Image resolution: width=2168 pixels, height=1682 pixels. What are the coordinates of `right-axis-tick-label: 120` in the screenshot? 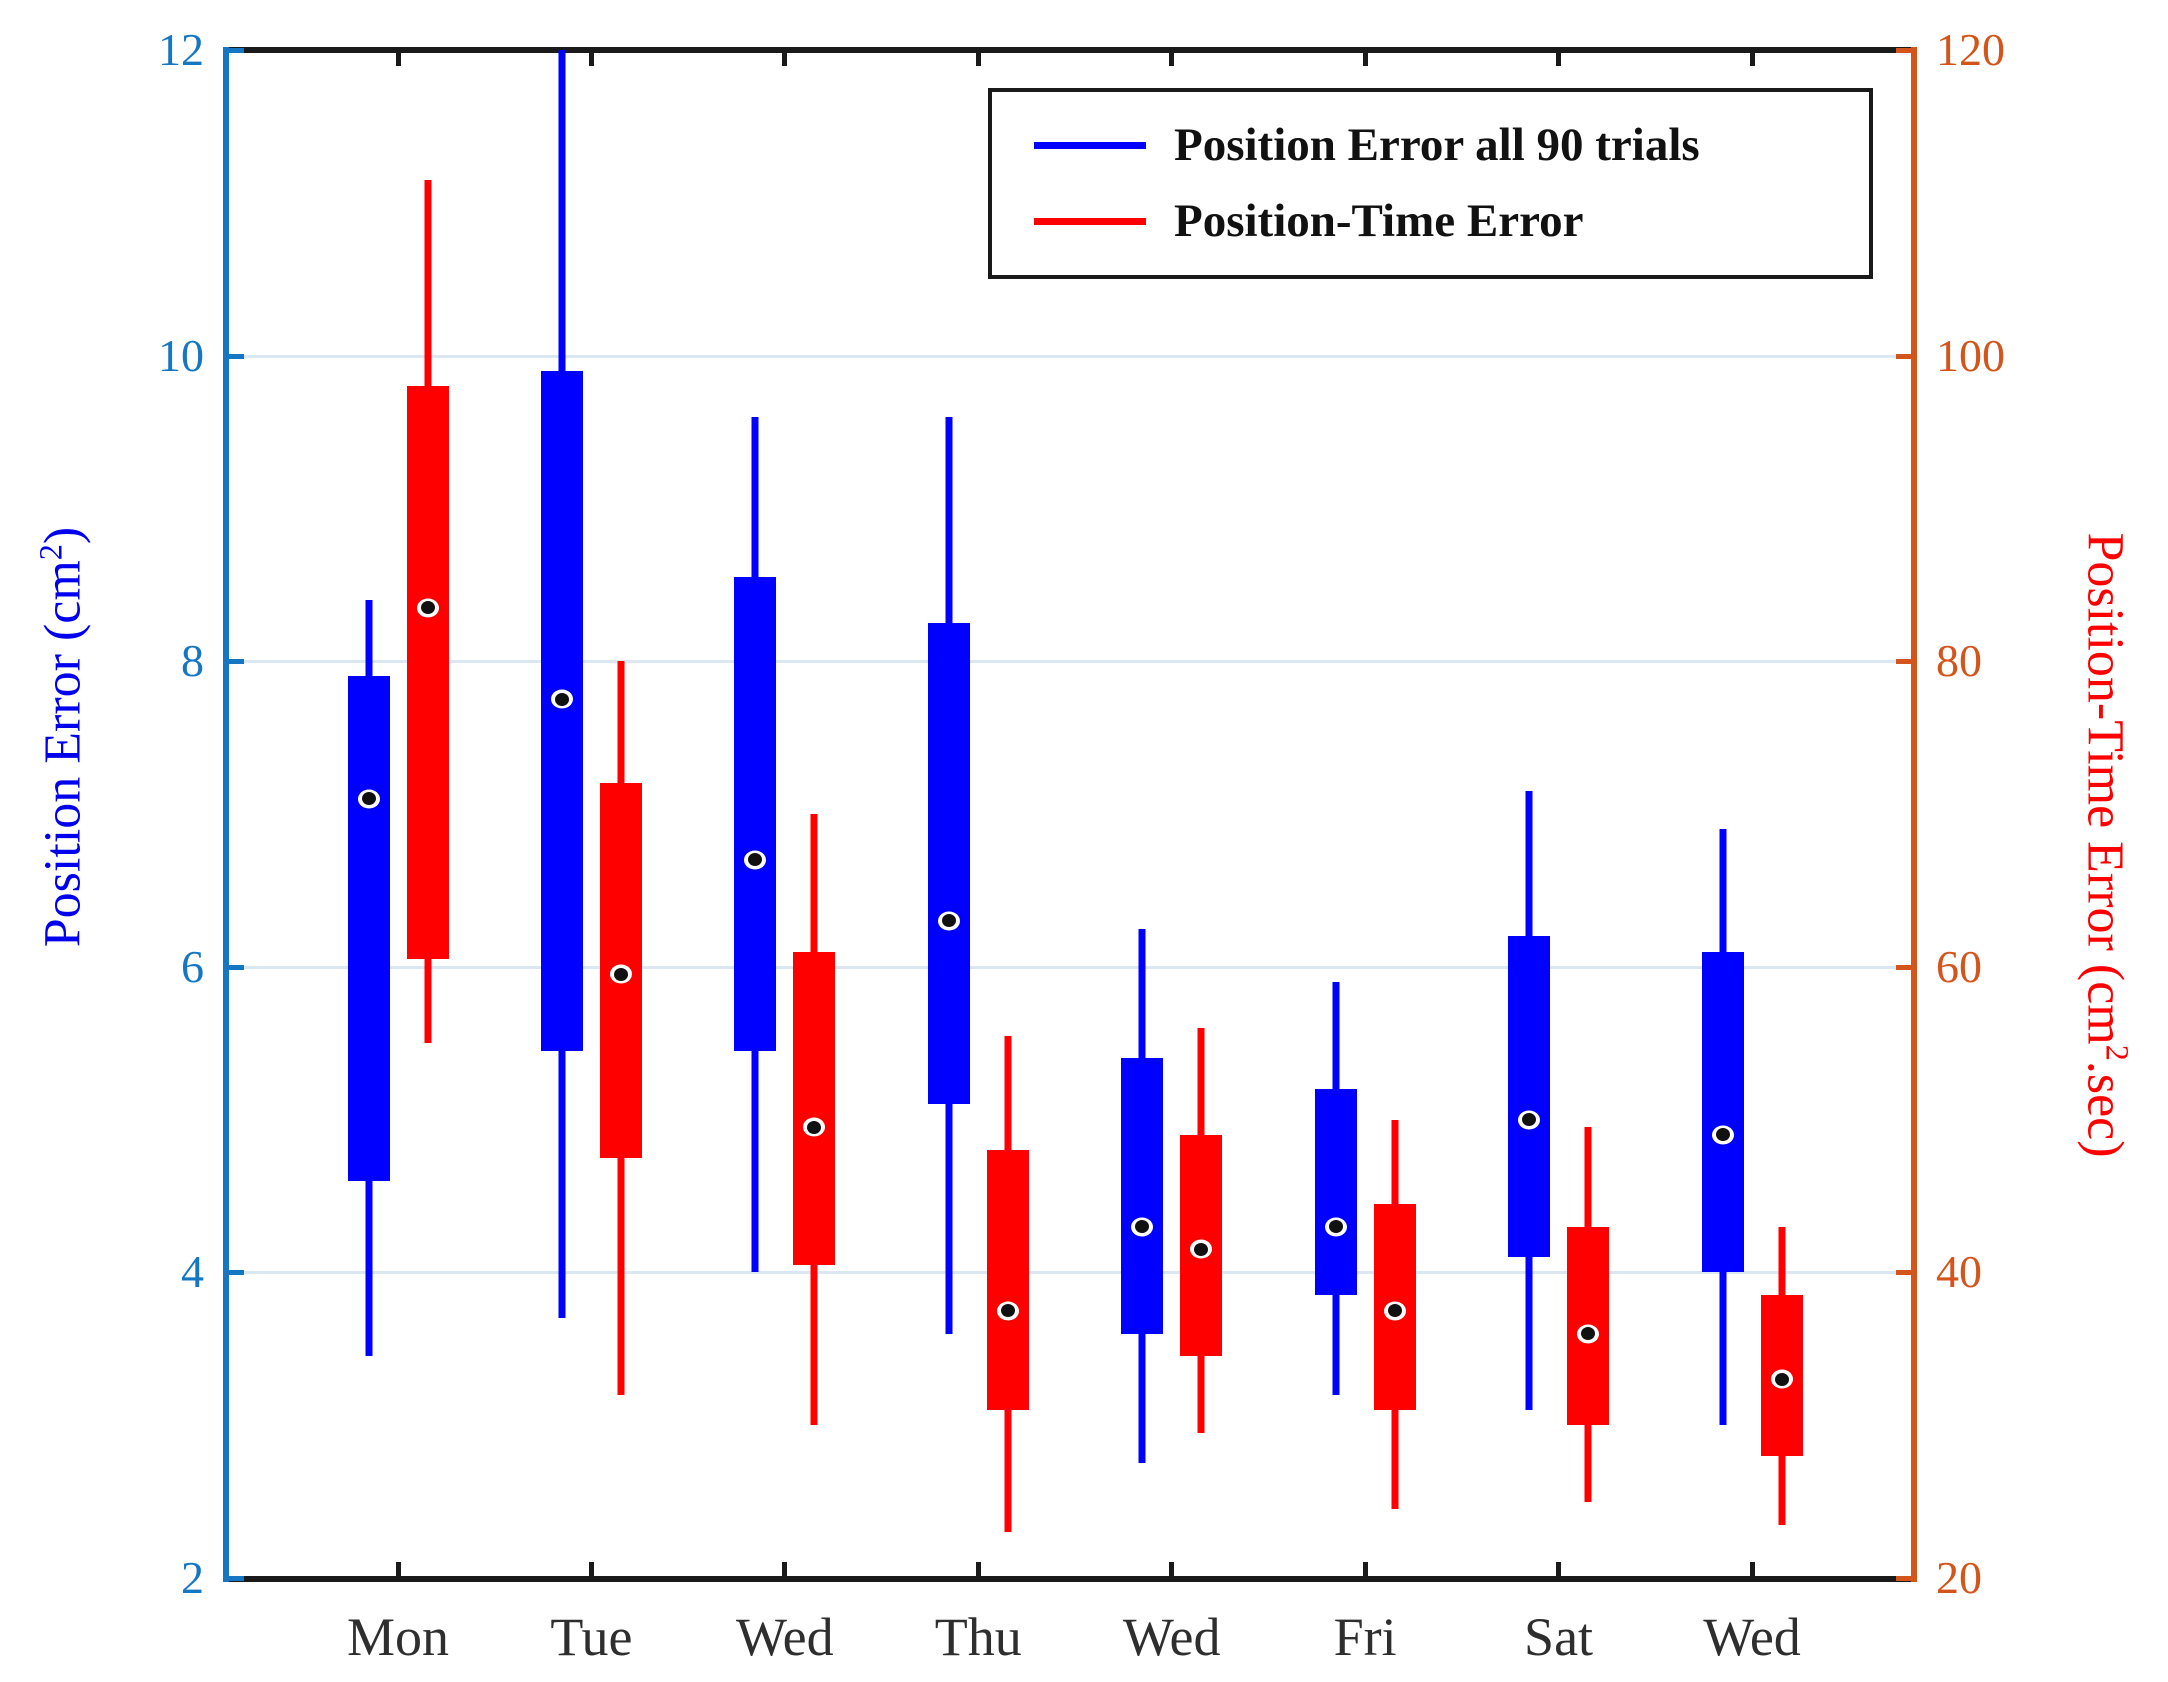 It's located at (1970, 49).